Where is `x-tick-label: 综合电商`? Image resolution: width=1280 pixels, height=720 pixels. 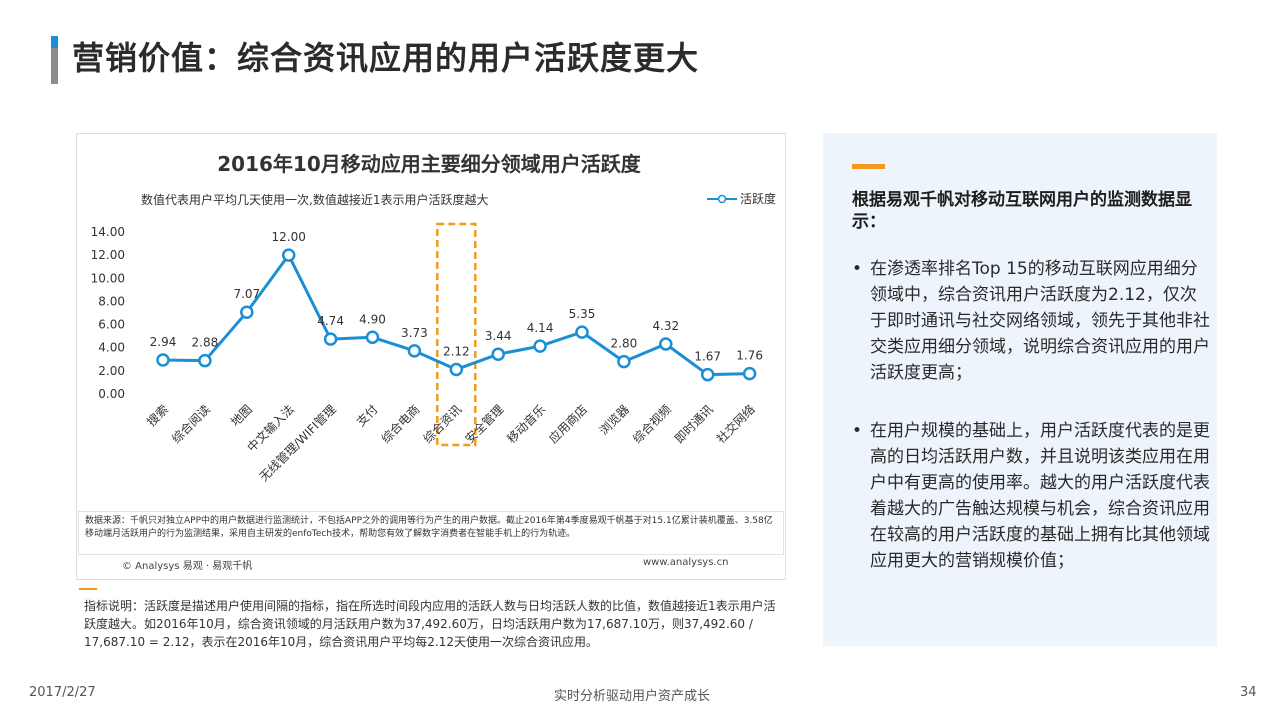 x-tick-label: 综合电商 is located at coordinates (400, 424).